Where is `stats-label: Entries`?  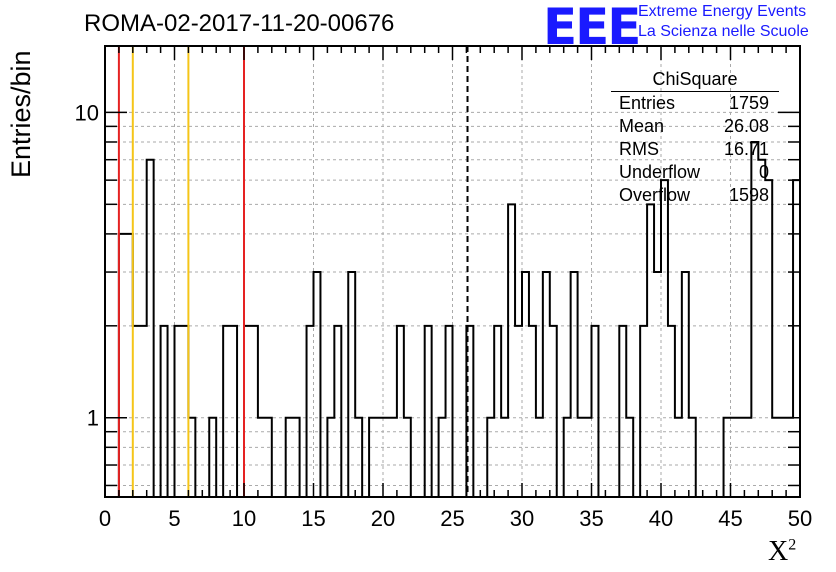
stats-label: Entries is located at coordinates (647, 103).